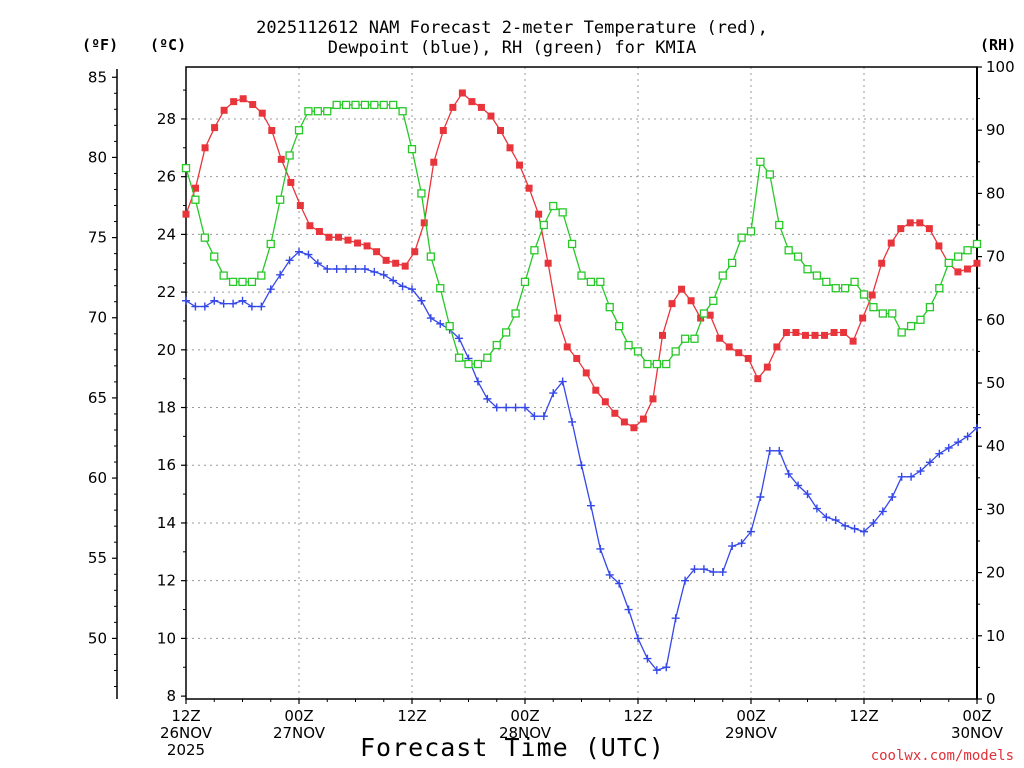 The image size is (1024, 768). What do you see at coordinates (97, 77) in the screenshot?
I see `fahrenheit-tick-label: 85` at bounding box center [97, 77].